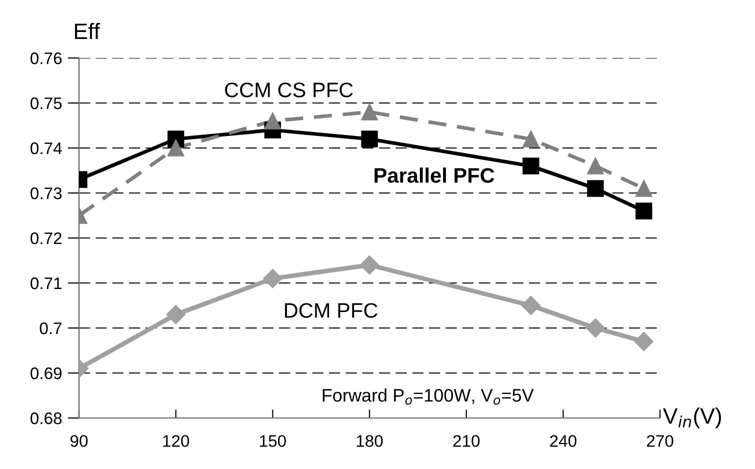  Describe the element at coordinates (692, 418) in the screenshot. I see `x-axis-title: V$_{in}$(V)` at that location.